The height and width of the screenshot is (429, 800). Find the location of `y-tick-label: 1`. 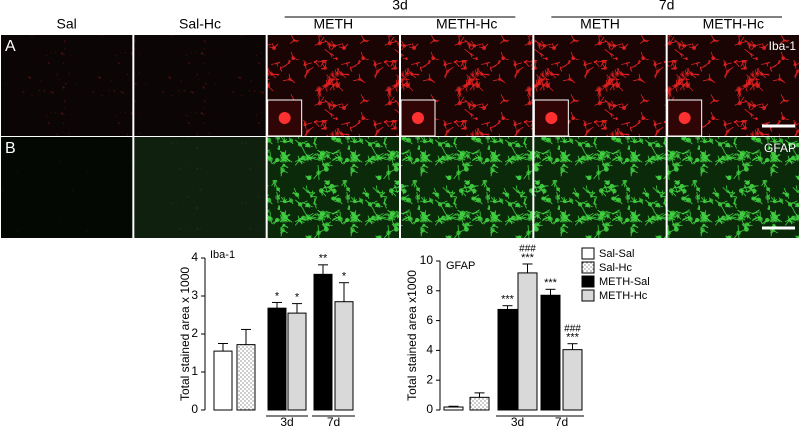

y-tick-label: 1 is located at coordinates (194, 371).